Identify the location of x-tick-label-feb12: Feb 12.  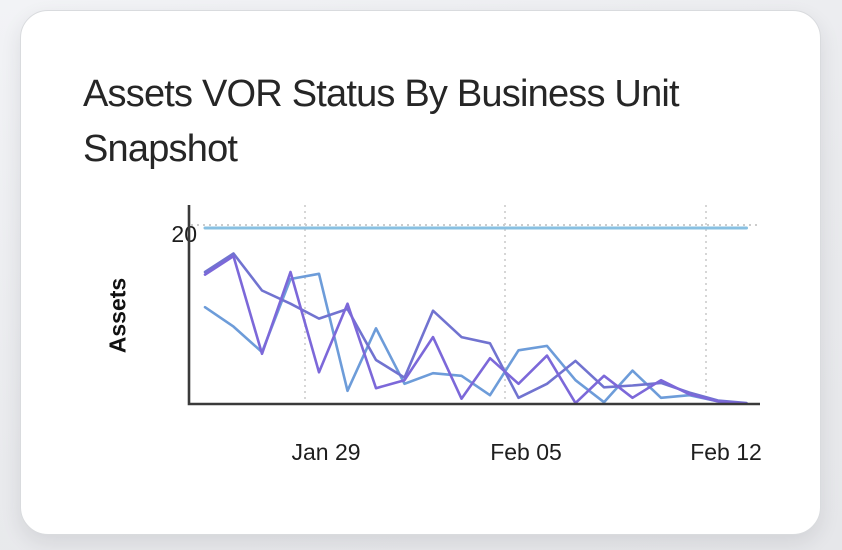
(726, 452).